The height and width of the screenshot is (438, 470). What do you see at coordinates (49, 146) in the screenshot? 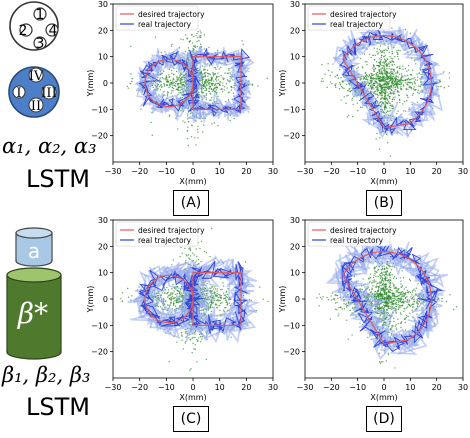
I see `alpha-params: α₁, α₂, α₃` at bounding box center [49, 146].